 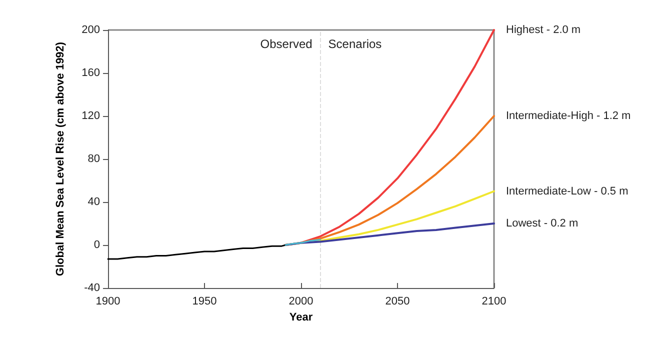 What do you see at coordinates (568, 116) in the screenshot?
I see `series-label: Intermediate-High - 1.2 m` at bounding box center [568, 116].